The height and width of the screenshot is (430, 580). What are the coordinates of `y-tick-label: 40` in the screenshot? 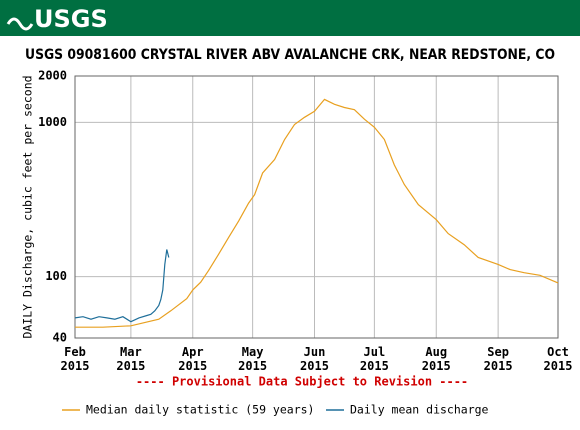 It's located at (60, 338).